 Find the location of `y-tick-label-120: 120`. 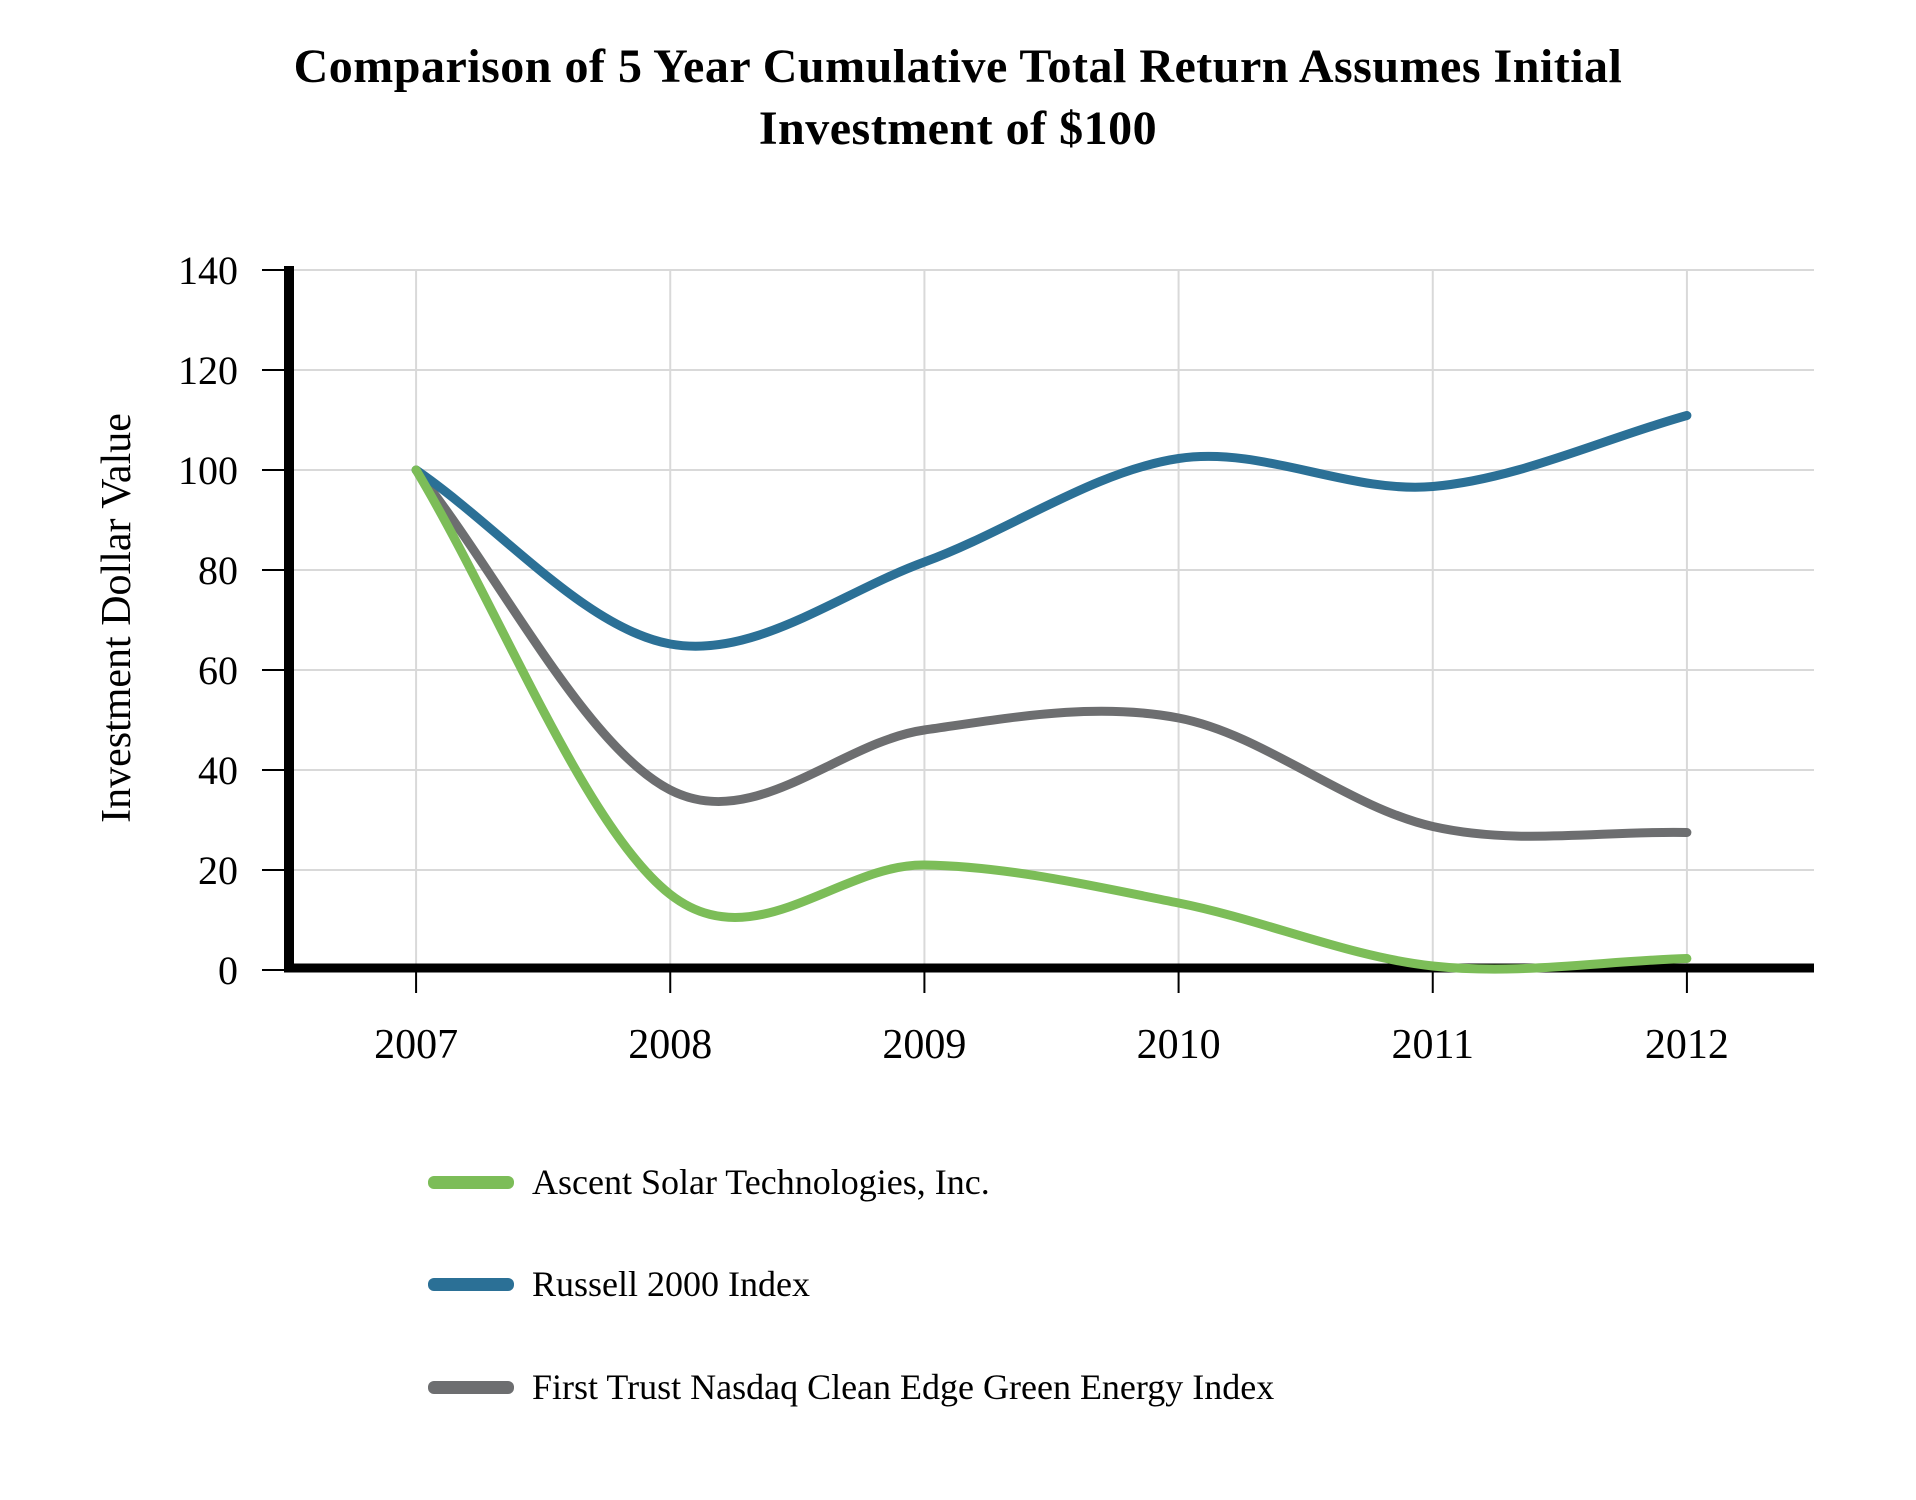

y-tick-label-120: 120 is located at coordinates (208, 370).